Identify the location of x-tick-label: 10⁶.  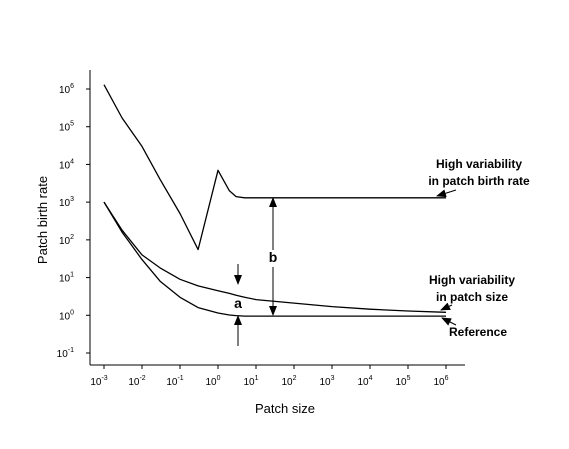
(440, 381).